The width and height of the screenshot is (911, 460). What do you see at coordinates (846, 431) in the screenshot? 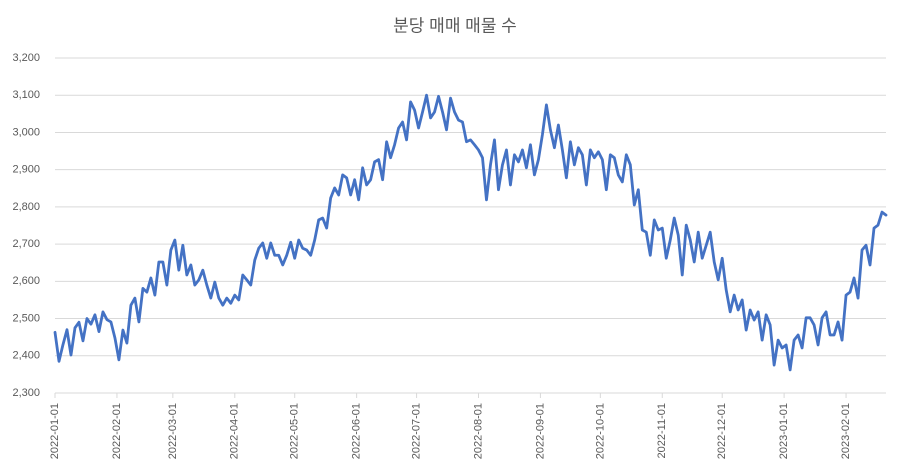
I see `x-tick-label: 2023-02-01` at bounding box center [846, 431].